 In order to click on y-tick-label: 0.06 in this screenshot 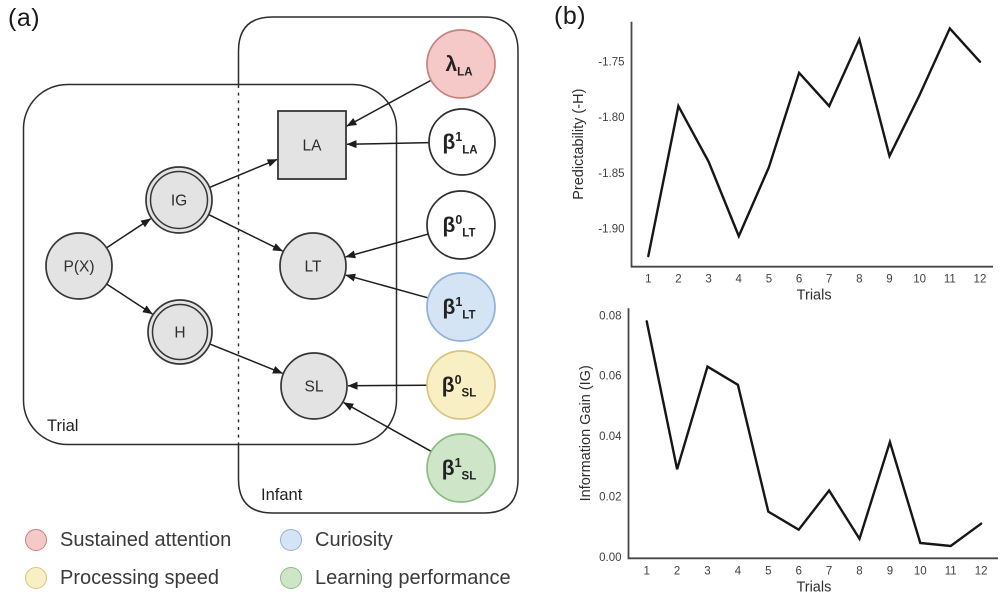, I will do `click(610, 377)`.